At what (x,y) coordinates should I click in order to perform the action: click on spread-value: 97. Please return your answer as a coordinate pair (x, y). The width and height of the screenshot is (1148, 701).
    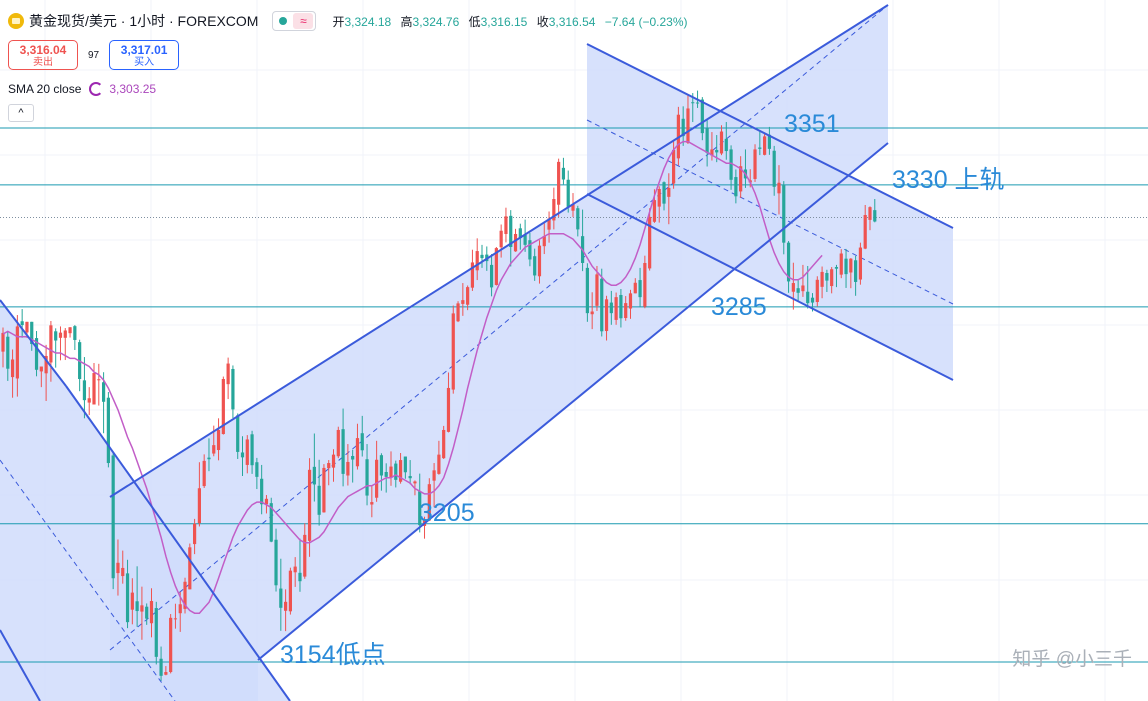
    Looking at the image, I should click on (94, 55).